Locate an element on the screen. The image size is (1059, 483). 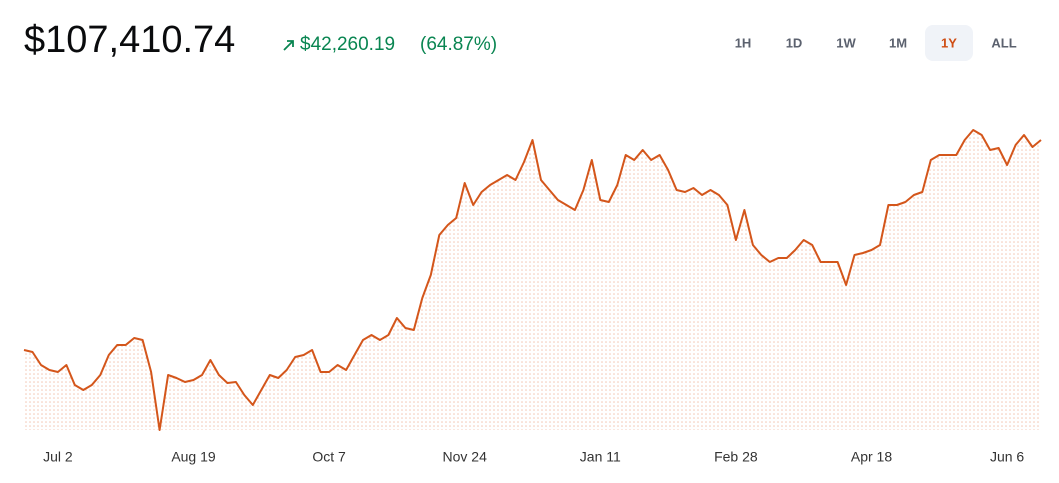
timeframe-label: 1M is located at coordinates (898, 42).